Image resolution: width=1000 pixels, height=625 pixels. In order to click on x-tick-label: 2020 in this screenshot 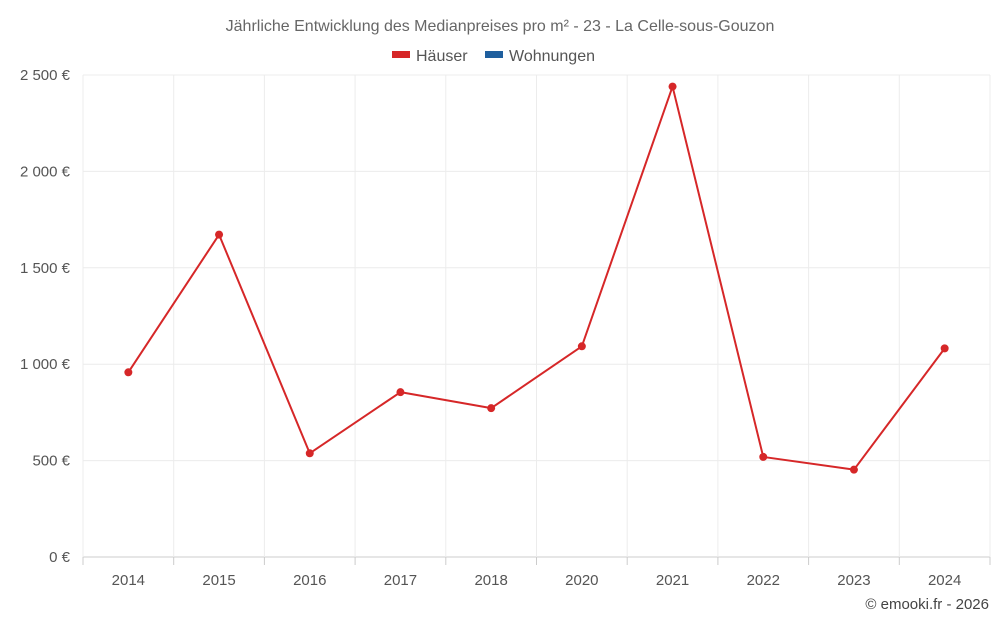, I will do `click(581, 580)`.